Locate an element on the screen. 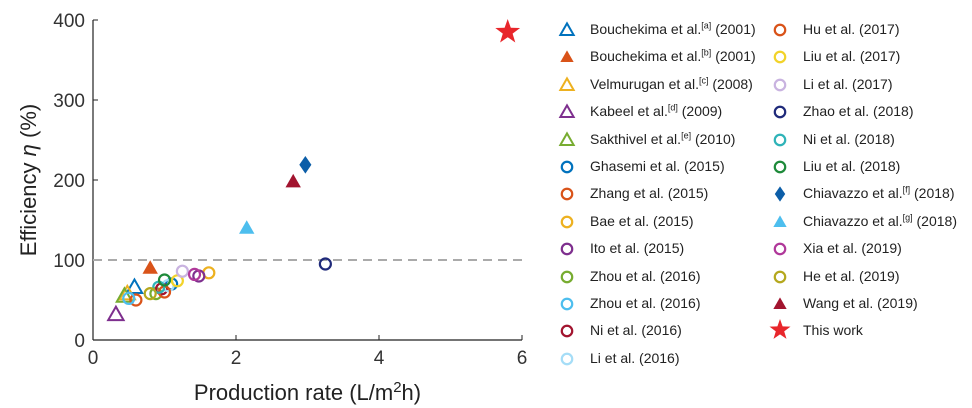 The width and height of the screenshot is (972, 408). y-tick-label: 200 is located at coordinates (69, 181).